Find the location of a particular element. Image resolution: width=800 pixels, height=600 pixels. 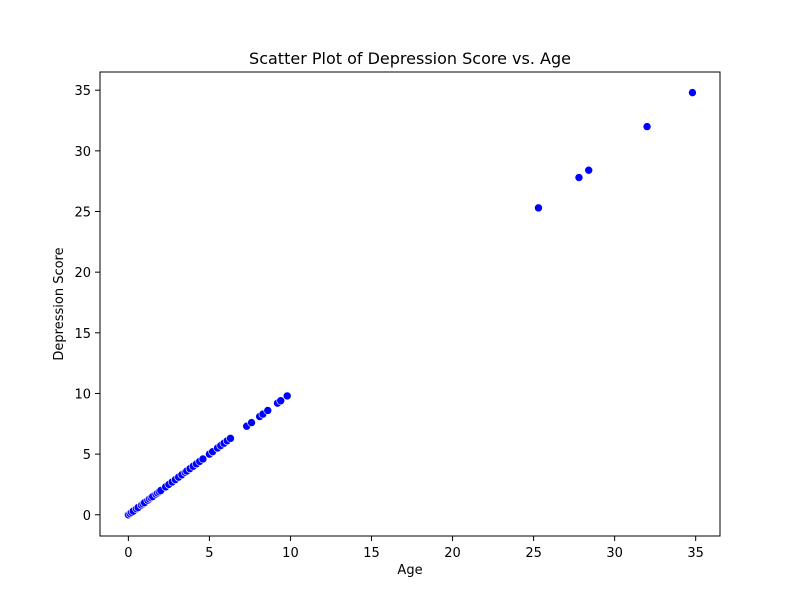

x-tick-label: 5 is located at coordinates (209, 553).